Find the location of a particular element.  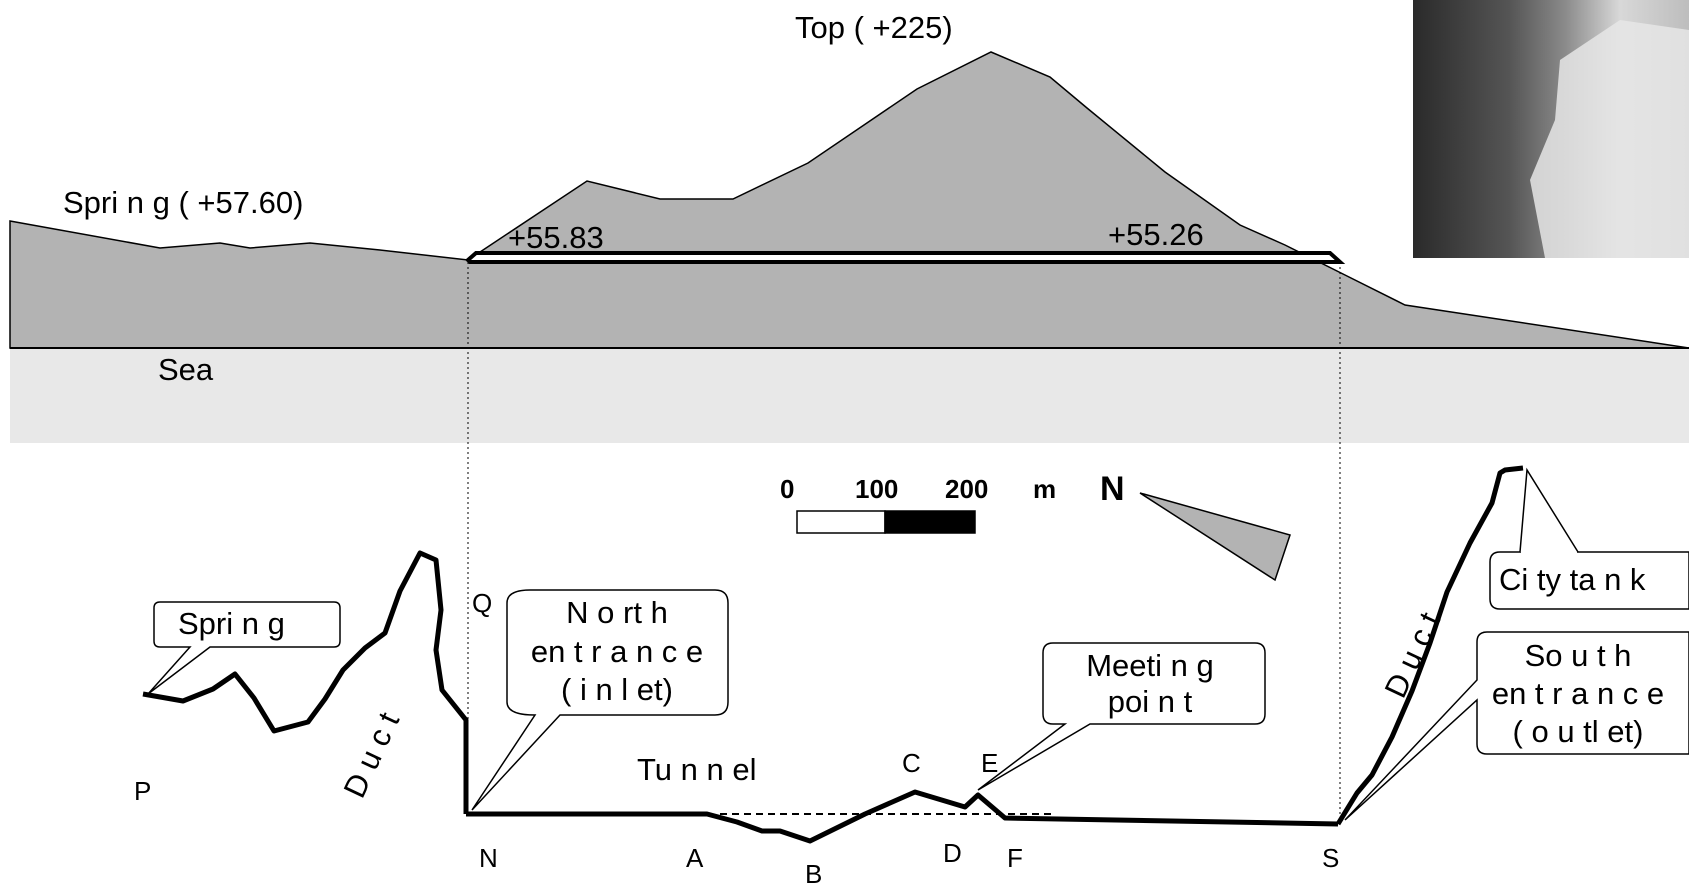

spring-elevation-label: Spri n g ( +57.60) is located at coordinates (183, 202).